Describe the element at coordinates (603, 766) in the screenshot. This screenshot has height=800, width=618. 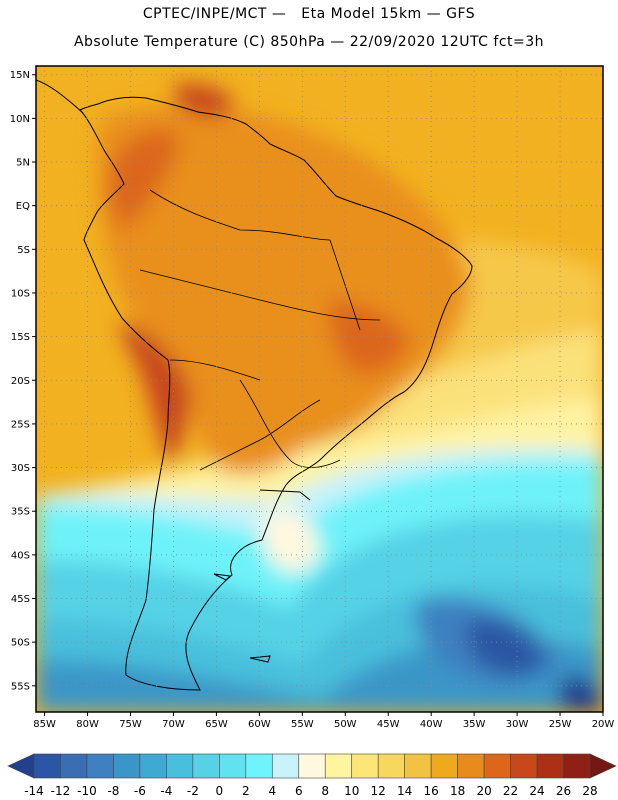
I see `colorbar-high-end` at that location.